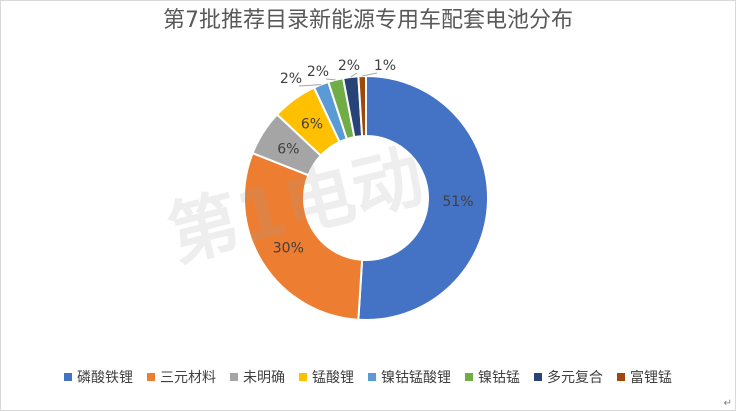 The height and width of the screenshot is (411, 736). What do you see at coordinates (188, 378) in the screenshot?
I see `legend-label-2: 三元材料` at bounding box center [188, 378].